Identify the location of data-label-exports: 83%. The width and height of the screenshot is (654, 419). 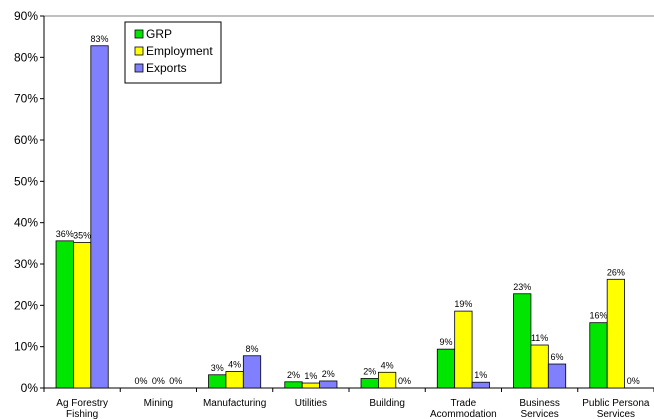
(100, 39).